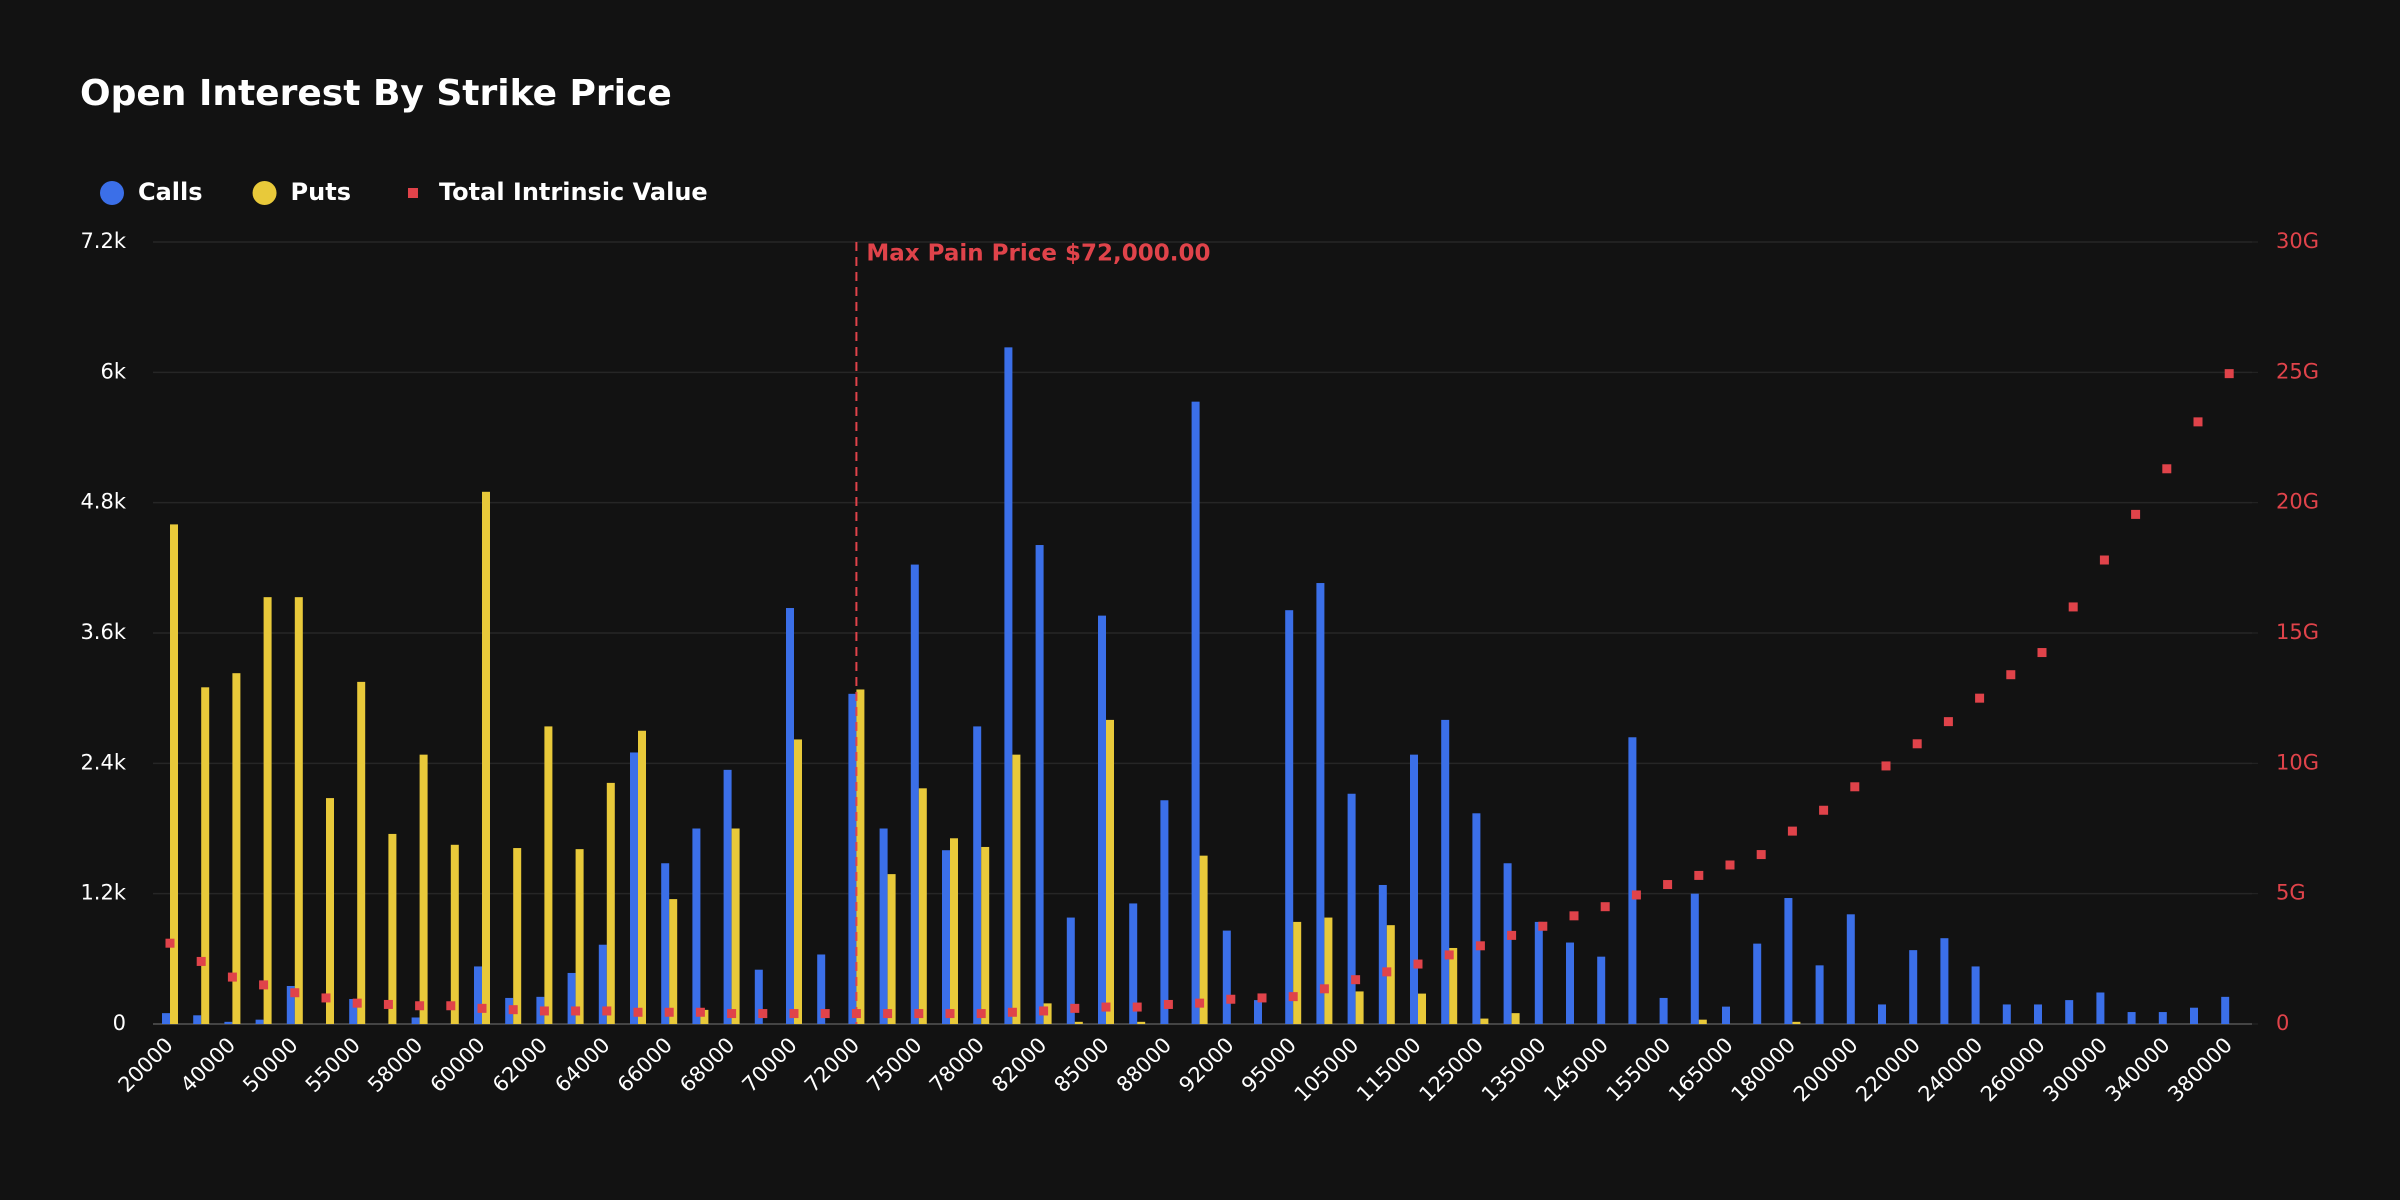 This screenshot has height=1200, width=2400. What do you see at coordinates (119, 1023) in the screenshot?
I see `y-tick-label: 0` at bounding box center [119, 1023].